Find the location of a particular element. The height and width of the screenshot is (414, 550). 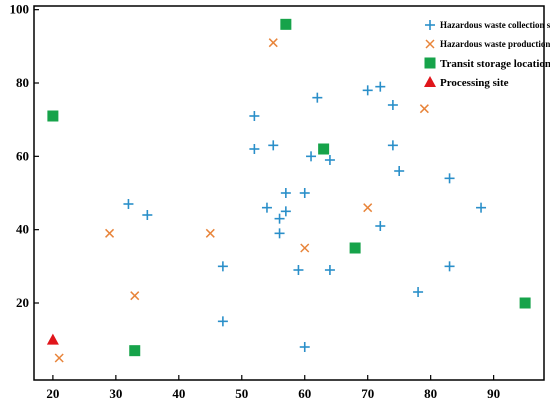

y-tick-label: 20 is located at coordinates (22, 302).